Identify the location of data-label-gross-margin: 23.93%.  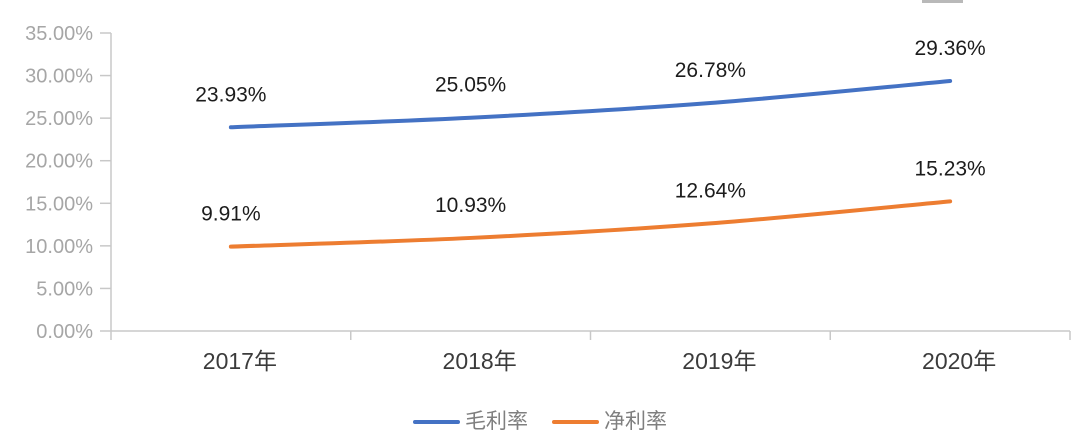
(230, 94).